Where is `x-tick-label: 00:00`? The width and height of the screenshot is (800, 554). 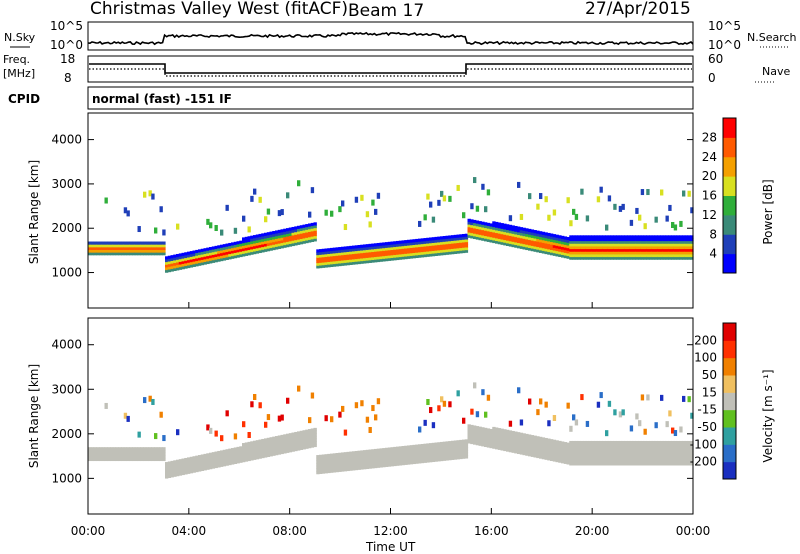 x-tick-label: 00:00 is located at coordinates (693, 531).